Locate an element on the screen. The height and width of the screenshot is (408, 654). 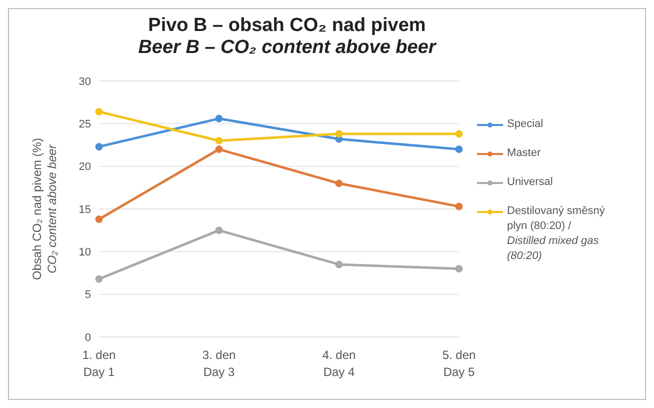
legend-label: Special is located at coordinates (525, 124).